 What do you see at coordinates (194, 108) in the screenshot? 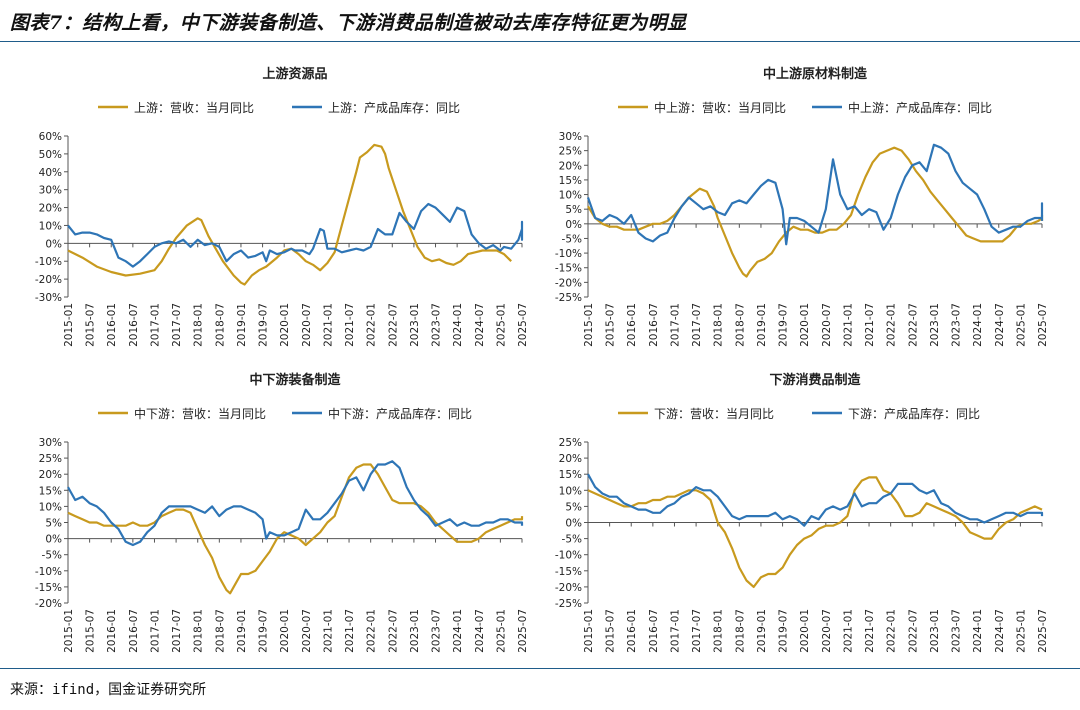
I see `legend-label: 上游：营收：当月同比` at bounding box center [194, 108].